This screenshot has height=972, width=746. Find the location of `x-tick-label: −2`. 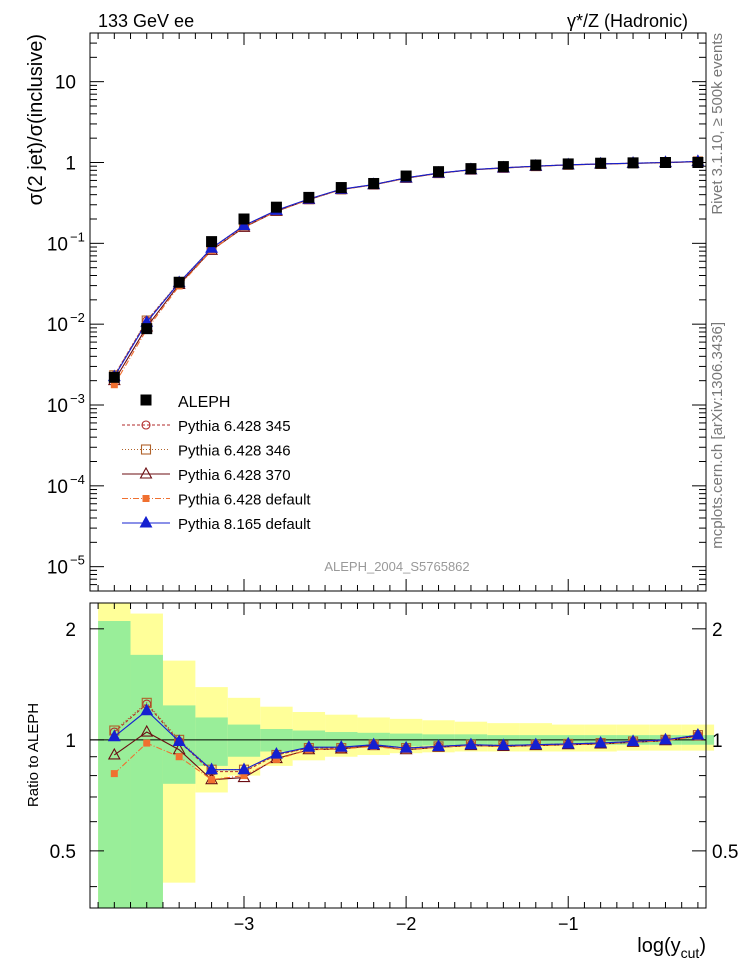

x-tick-label: −2 is located at coordinates (406, 924).